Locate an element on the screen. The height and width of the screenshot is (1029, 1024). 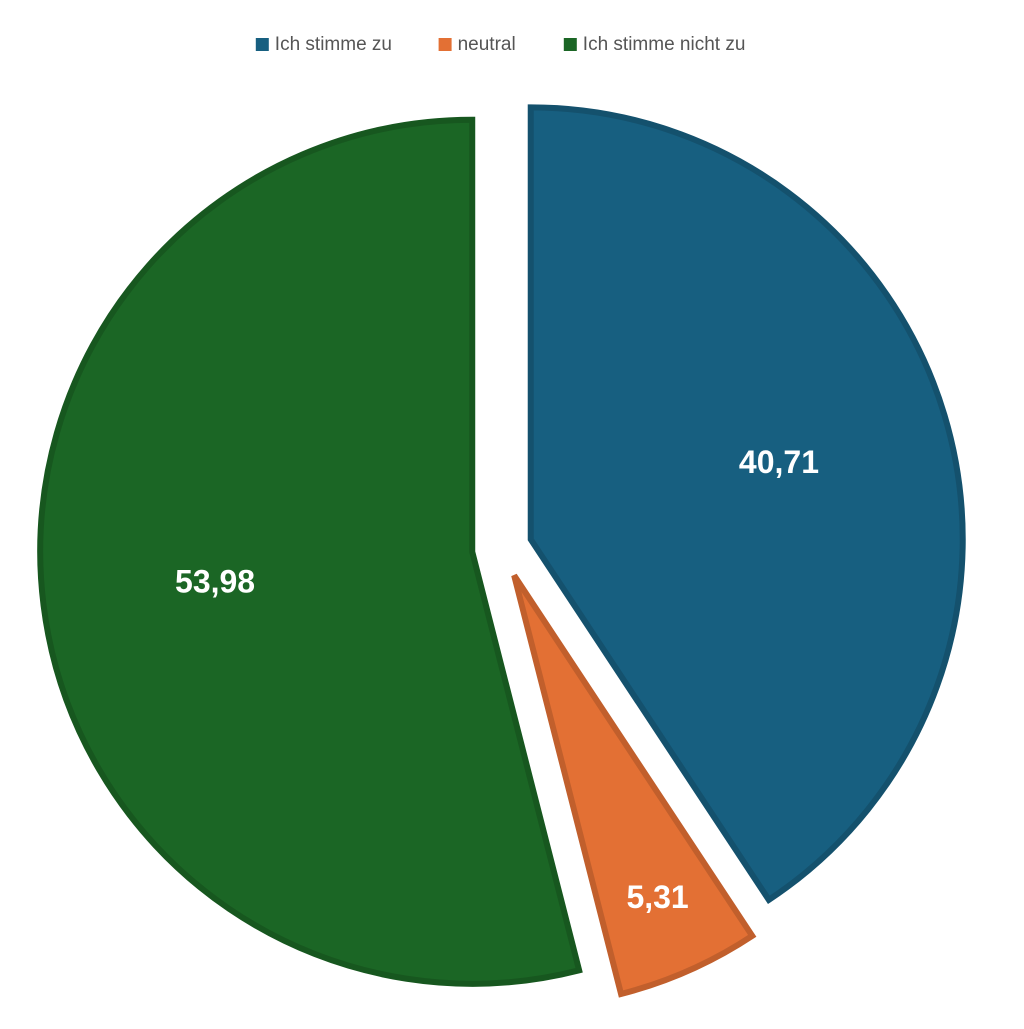
legend-text: Ich stimme zu is located at coordinates (333, 44).